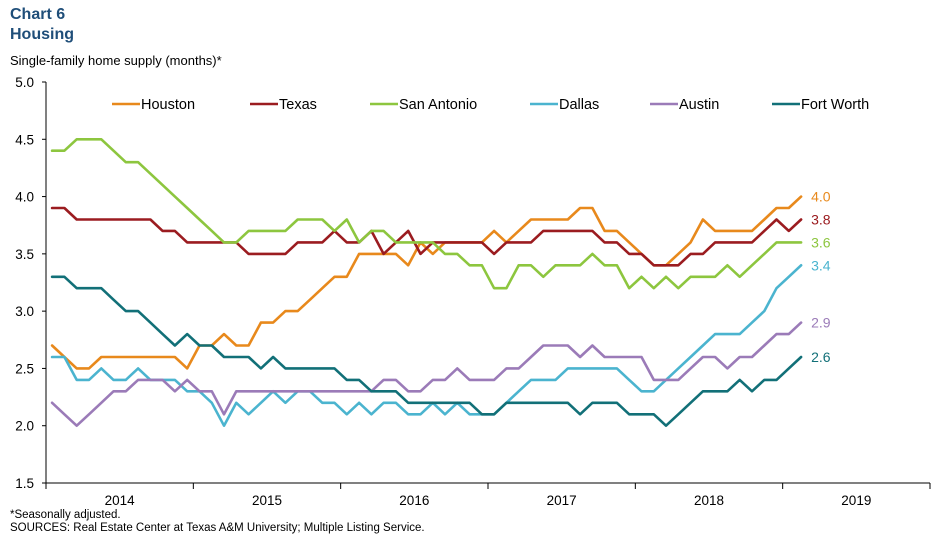 Image resolution: width=948 pixels, height=540 pixels. I want to click on x-tick-label: 2016, so click(414, 500).